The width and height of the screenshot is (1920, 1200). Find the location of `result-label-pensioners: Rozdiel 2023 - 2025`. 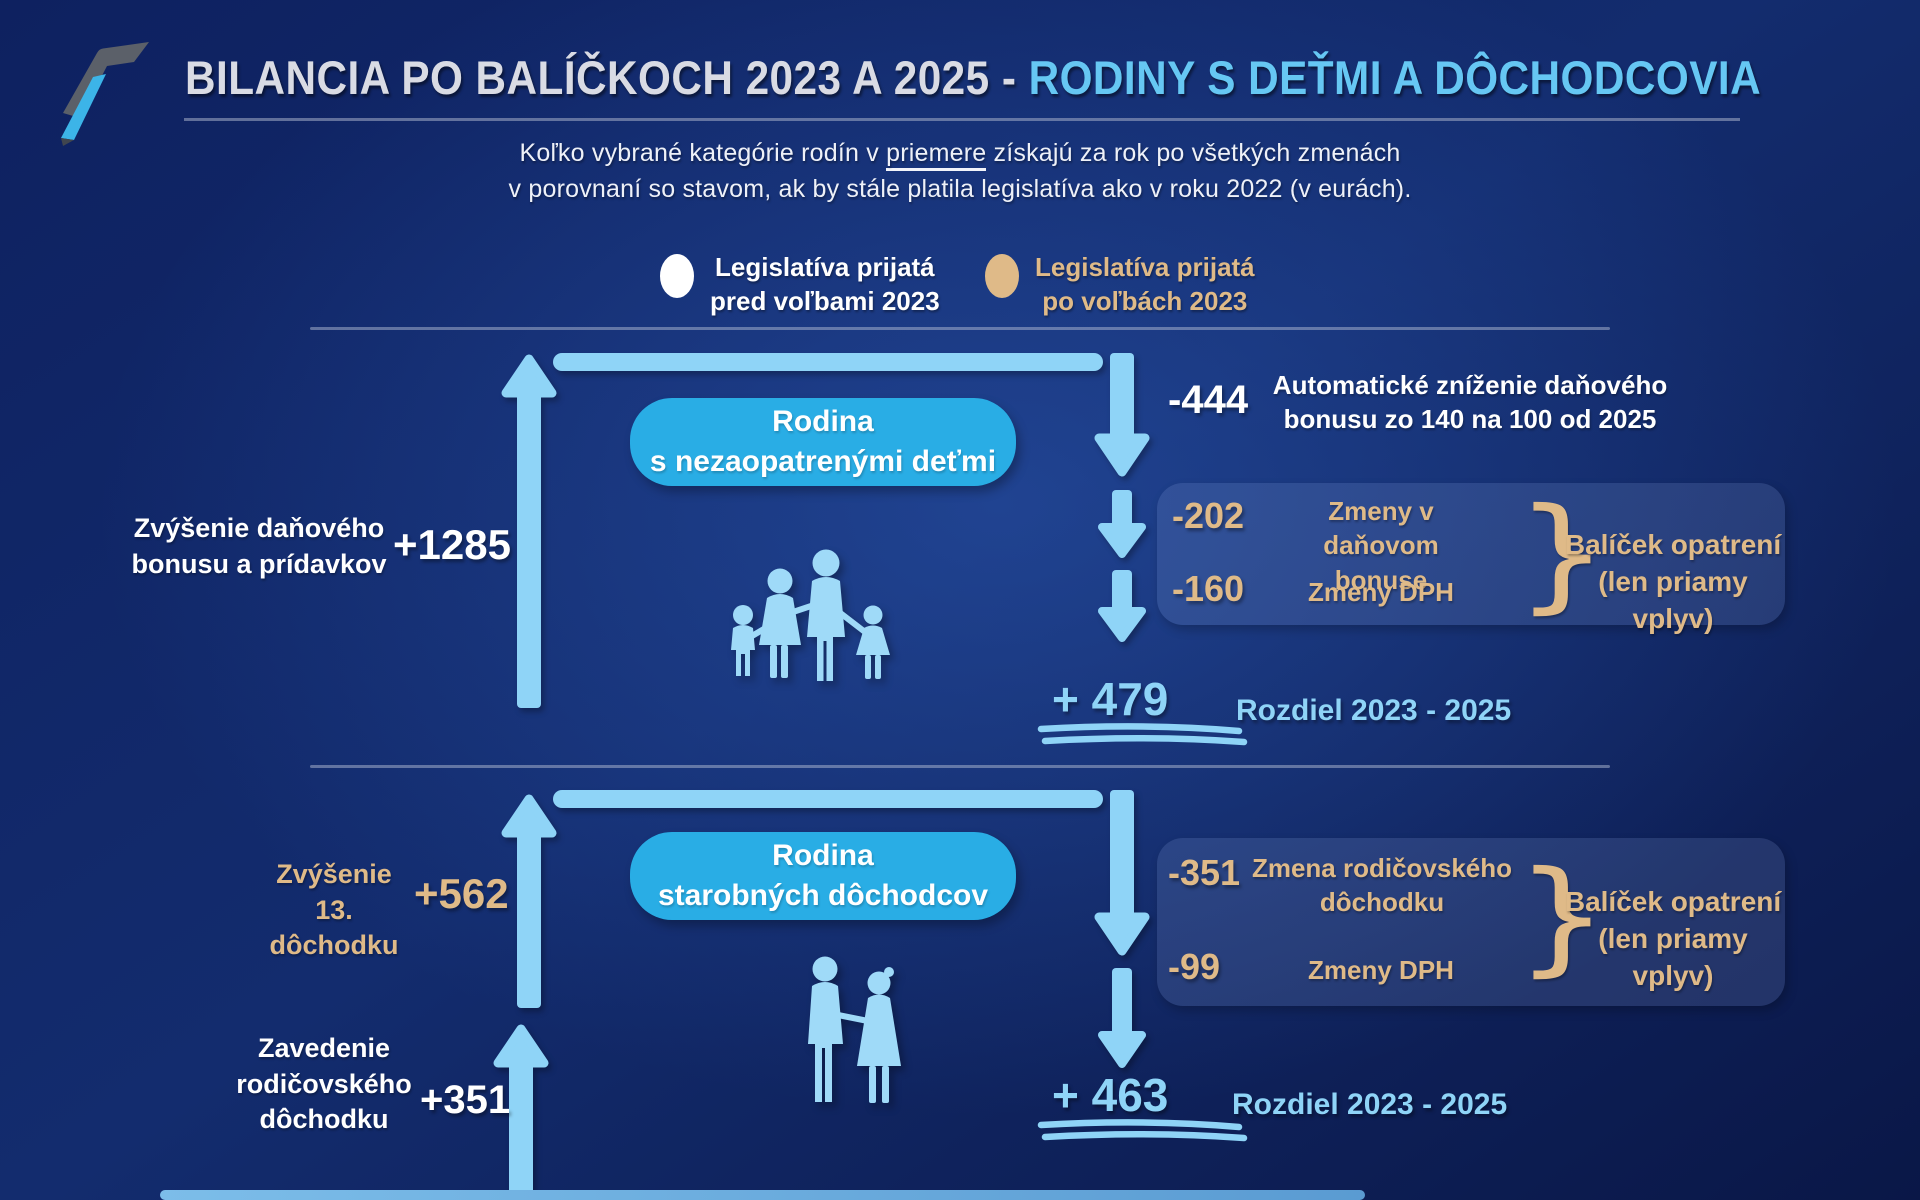

result-label-pensioners: Rozdiel 2023 - 2025 is located at coordinates (1370, 1104).